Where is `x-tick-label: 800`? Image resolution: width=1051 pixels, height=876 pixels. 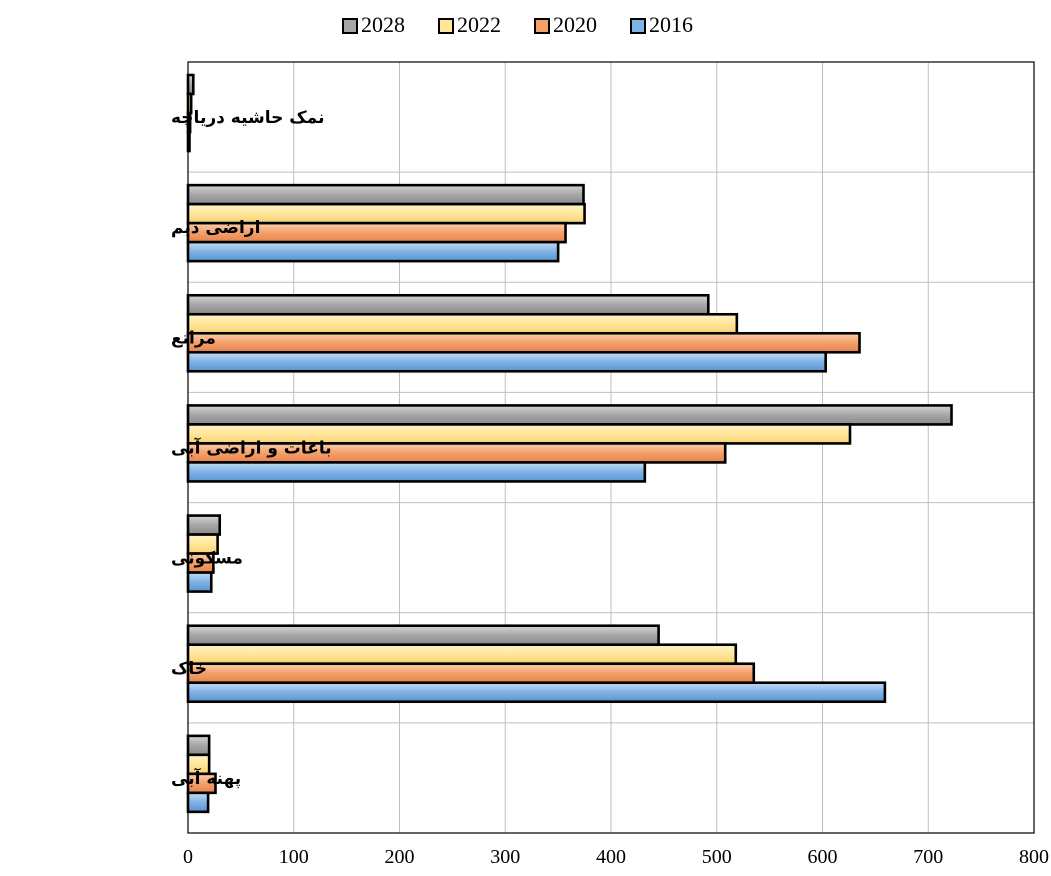 x-tick-label: 800 is located at coordinates (1034, 857).